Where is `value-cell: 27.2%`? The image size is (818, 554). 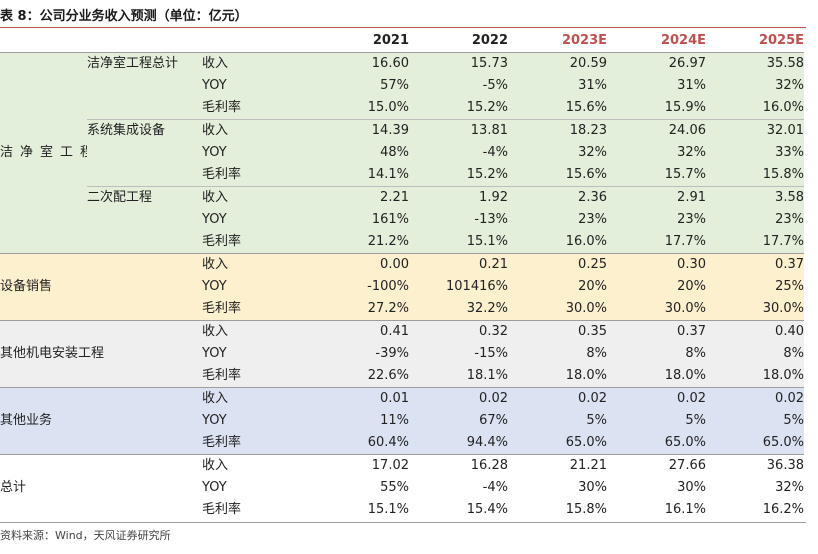
value-cell: 27.2% is located at coordinates (359, 309).